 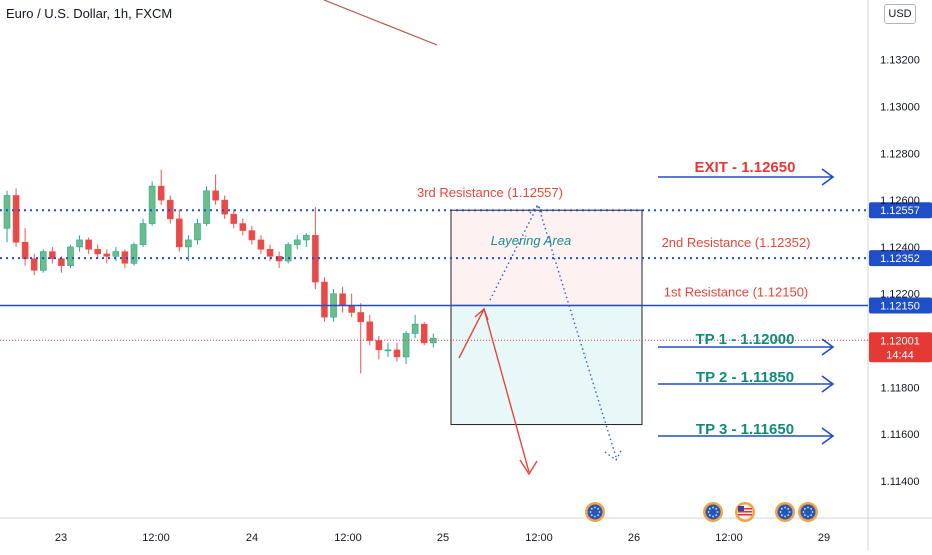 What do you see at coordinates (900, 61) in the screenshot?
I see `y-tick-label: 1.13200` at bounding box center [900, 61].